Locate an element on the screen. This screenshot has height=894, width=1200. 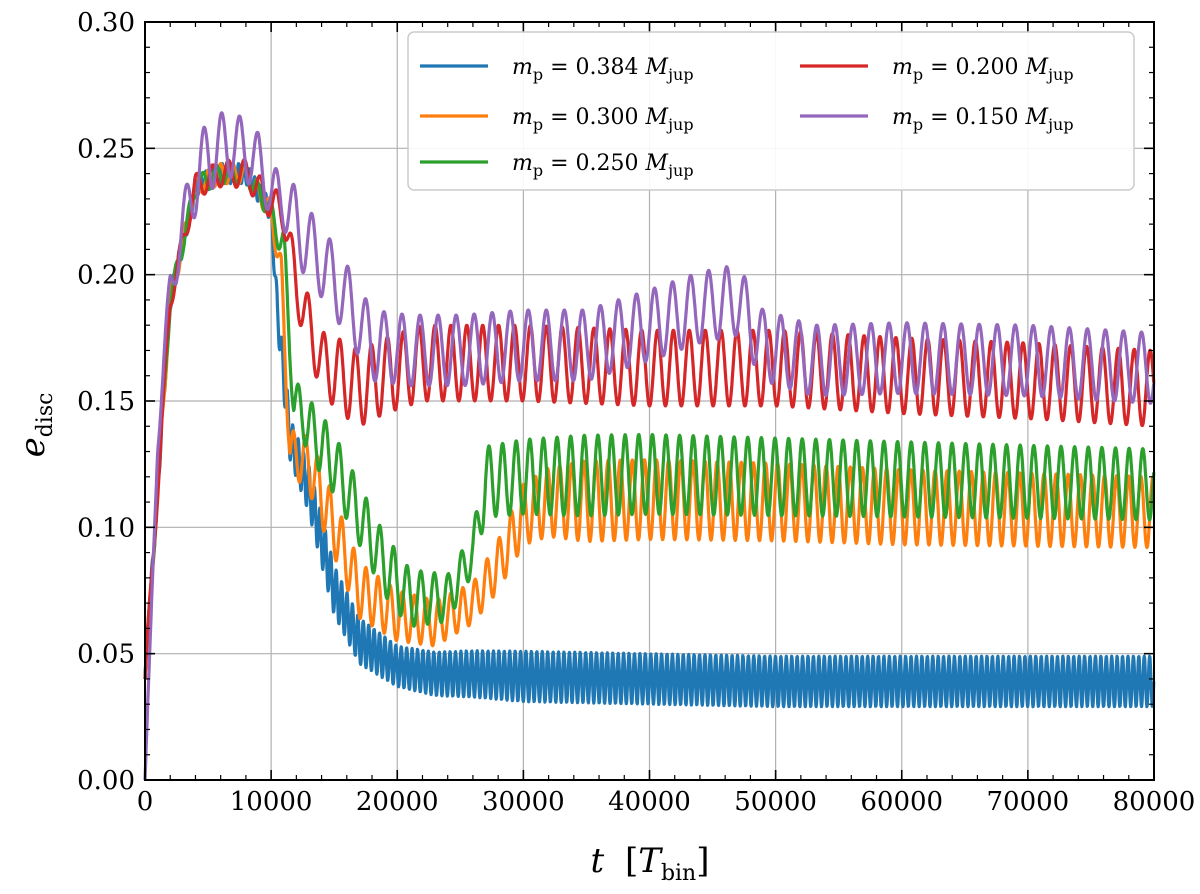
legend-label-4: mp = 0.150 Mjup is located at coordinates (983, 119).